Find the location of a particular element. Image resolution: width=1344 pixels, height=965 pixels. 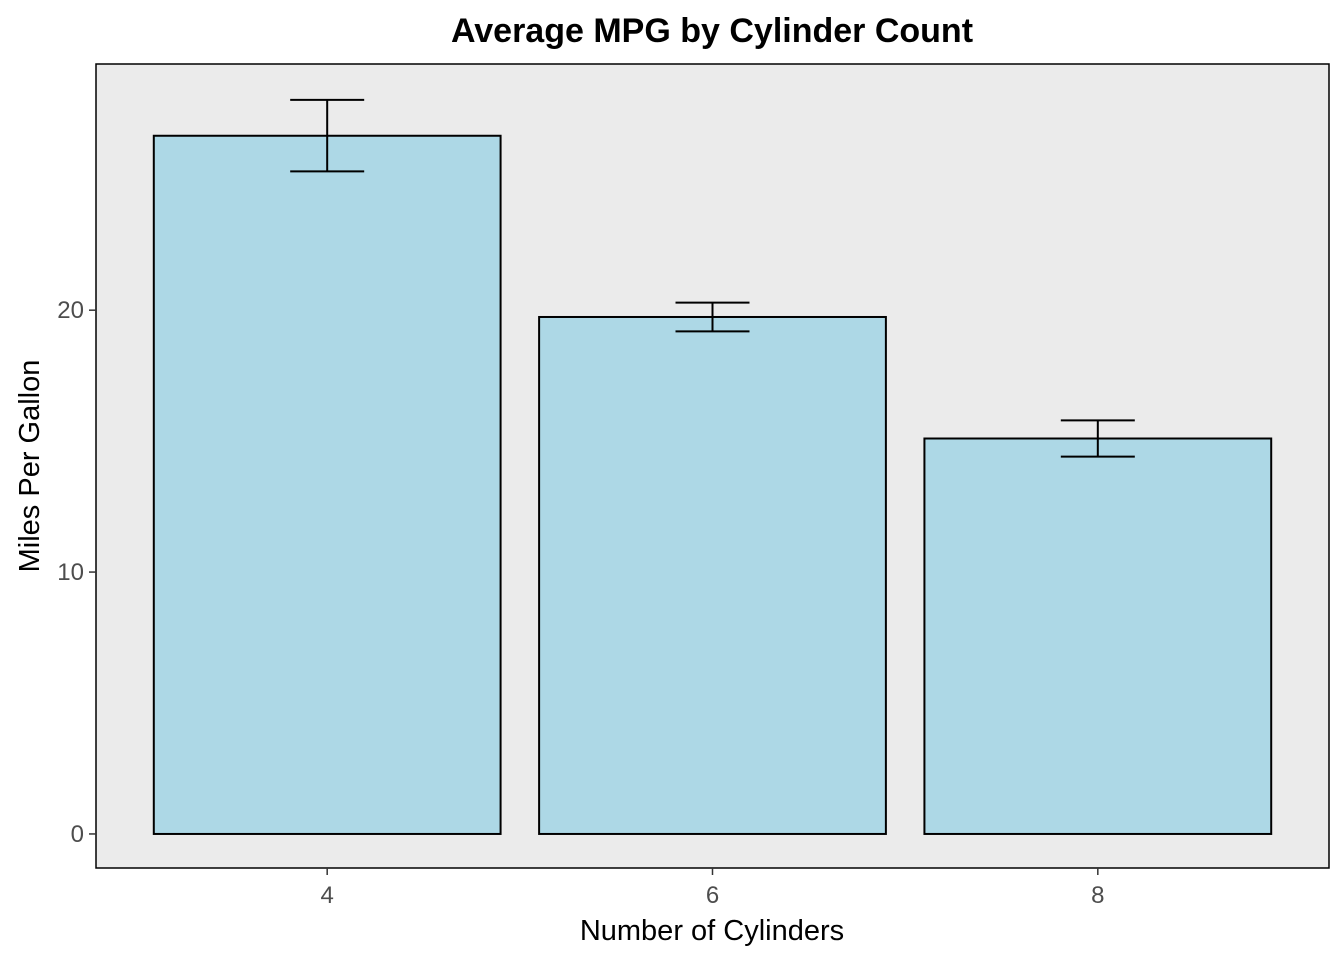

x-tick-label: 6 is located at coordinates (712, 895).